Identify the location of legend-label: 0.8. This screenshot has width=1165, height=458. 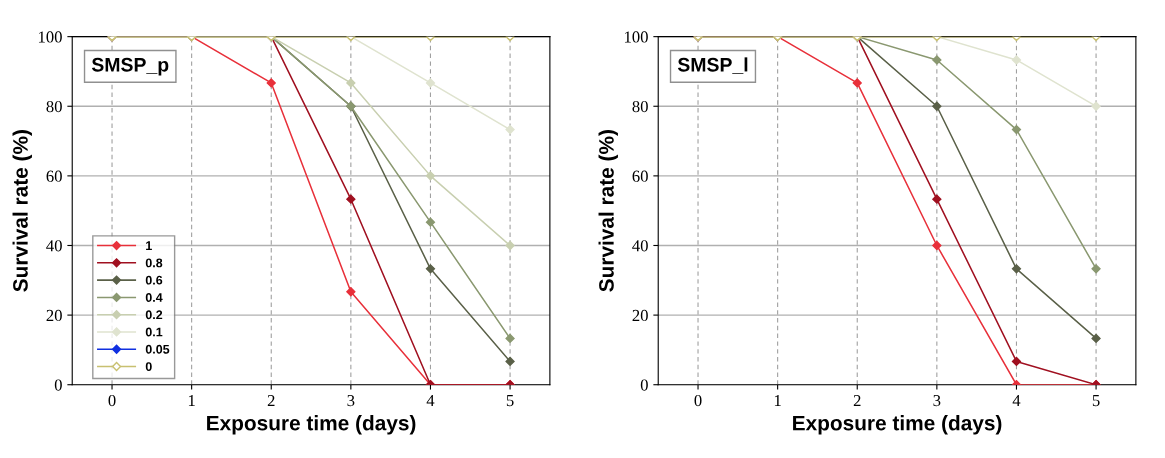
(154, 263).